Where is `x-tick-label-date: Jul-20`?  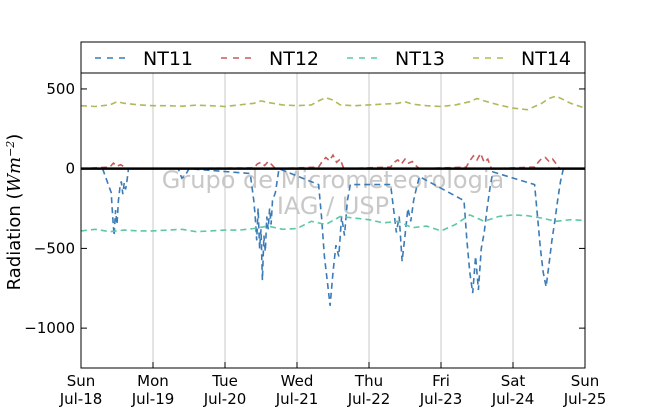 x-tick-label-date: Jul-20 is located at coordinates (225, 399).